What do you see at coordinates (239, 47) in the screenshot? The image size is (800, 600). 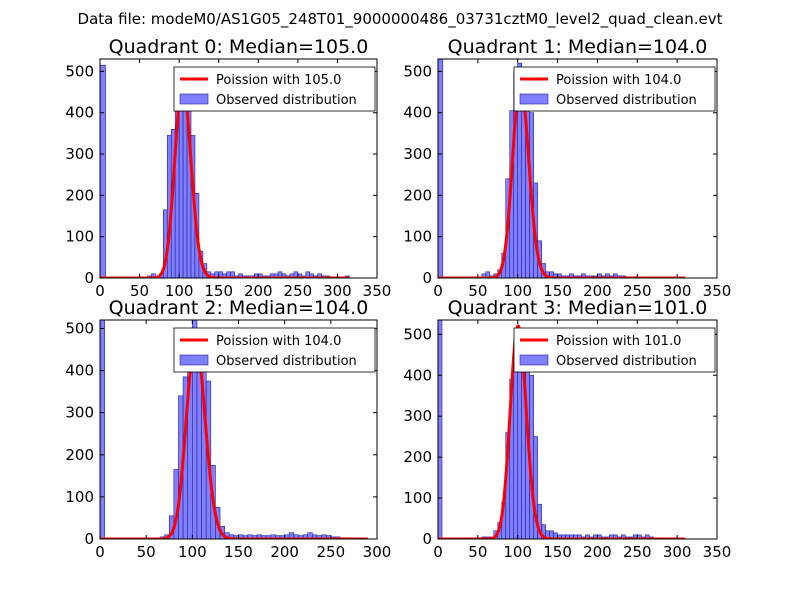 I see `subplot-title: Quadrant 0: Median=105.0` at bounding box center [239, 47].